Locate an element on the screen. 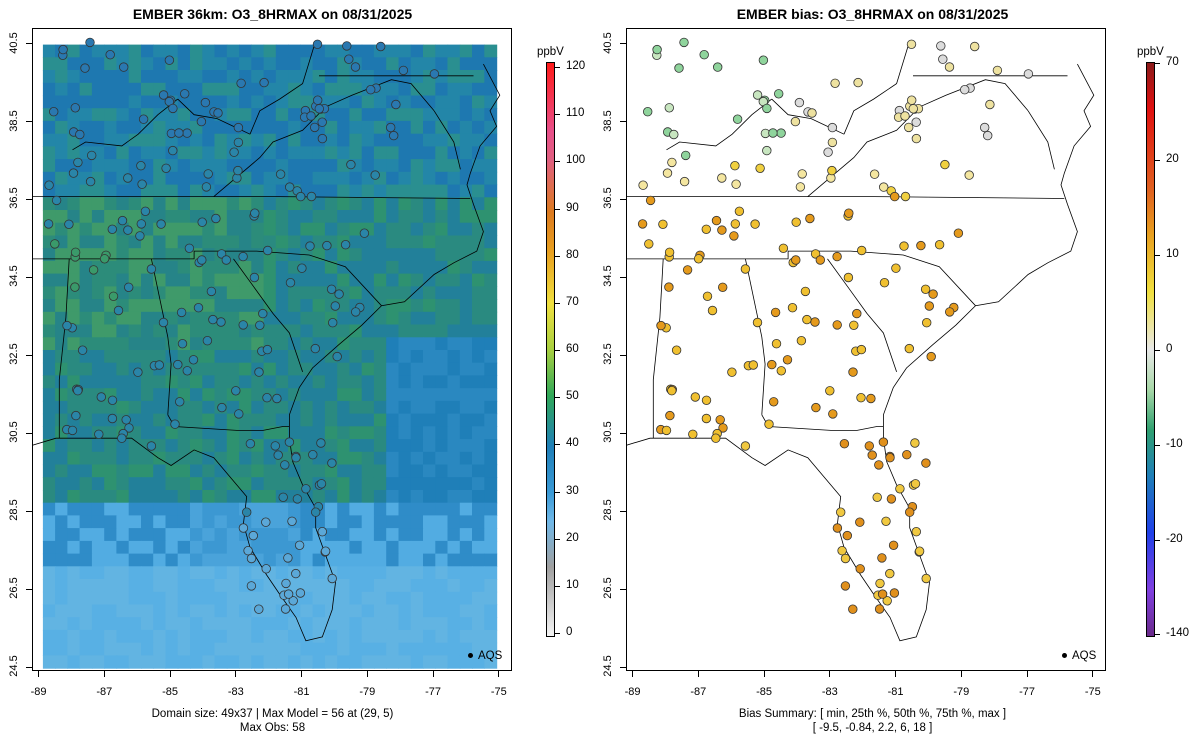 The width and height of the screenshot is (1200, 750). x-tick-label: -85 is located at coordinates (170, 692).